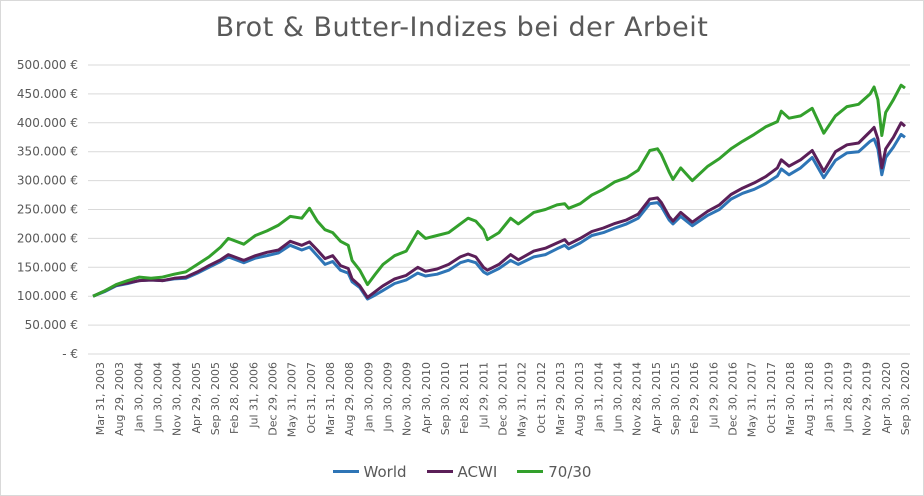  Describe the element at coordinates (570, 472) in the screenshot. I see `legend-label: 70/30` at that location.